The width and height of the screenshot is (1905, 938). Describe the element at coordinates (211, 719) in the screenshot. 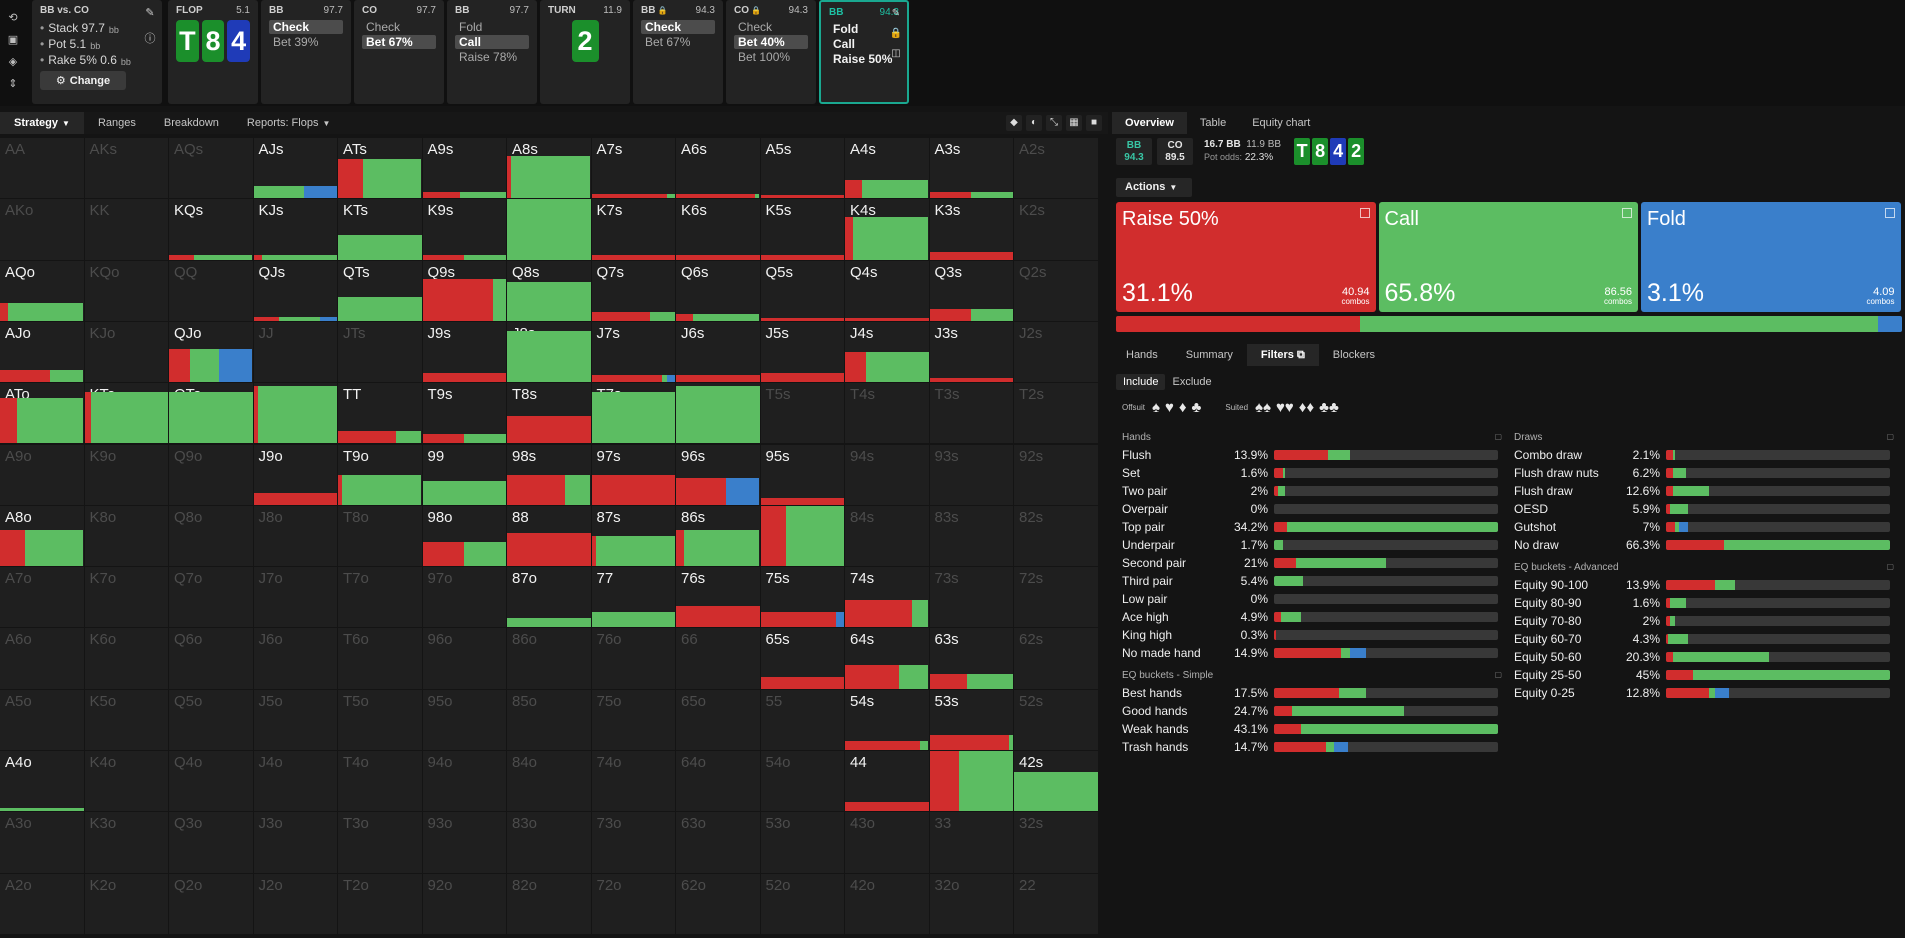

I see `hand-cell-Q5o: Q5o` at that location.